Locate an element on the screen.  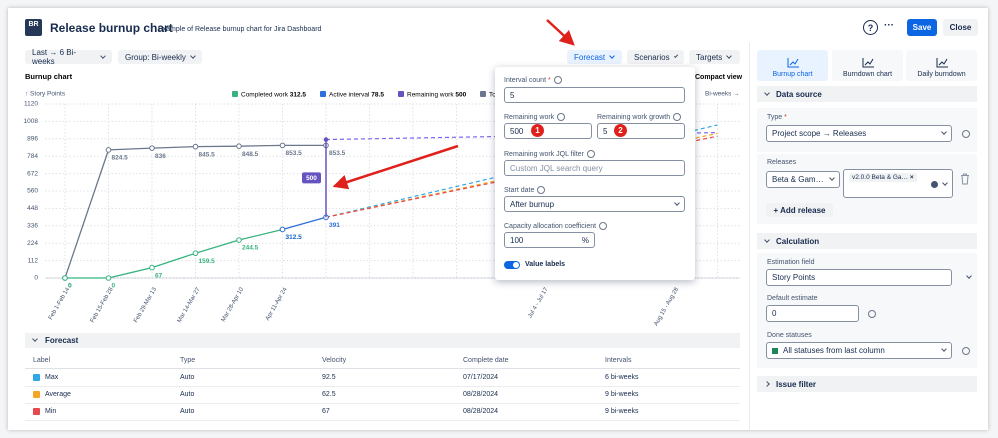
targets-text: Targets is located at coordinates (709, 57).